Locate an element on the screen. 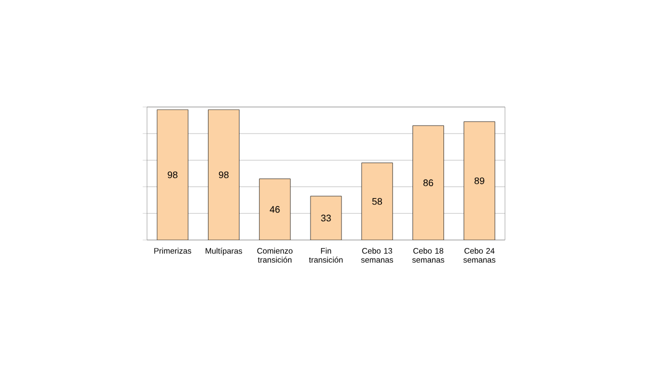  x-tick-label: Comienzo transición is located at coordinates (275, 255).